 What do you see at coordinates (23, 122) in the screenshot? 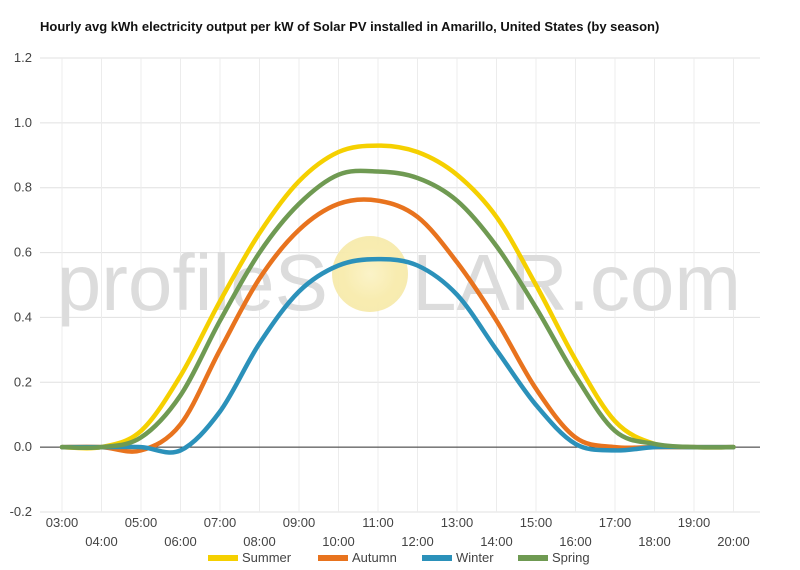
I see `y-tick-label: 1.0` at bounding box center [23, 122].